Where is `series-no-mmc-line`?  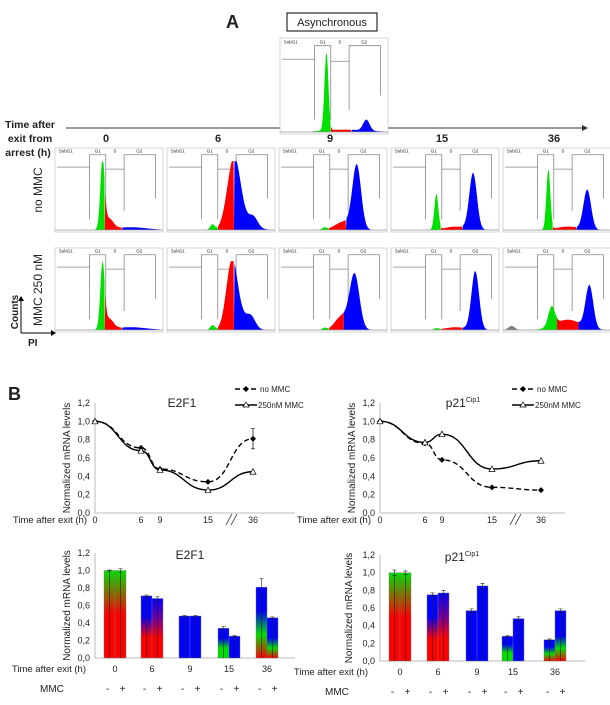 series-no-mmc-line is located at coordinates (460, 455).